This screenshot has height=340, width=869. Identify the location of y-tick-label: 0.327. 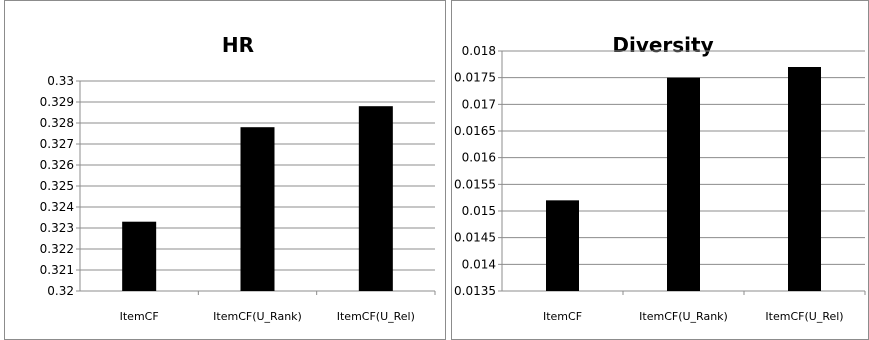
(57, 144).